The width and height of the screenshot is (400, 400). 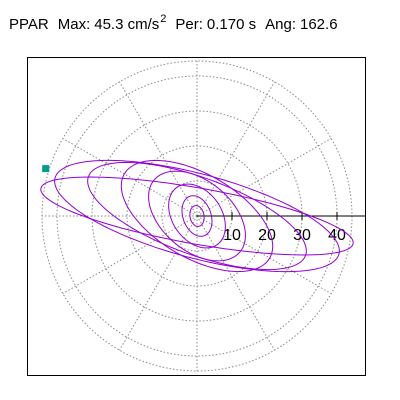 I want to click on radial-tick-label-30: 30, so click(x=302, y=235).